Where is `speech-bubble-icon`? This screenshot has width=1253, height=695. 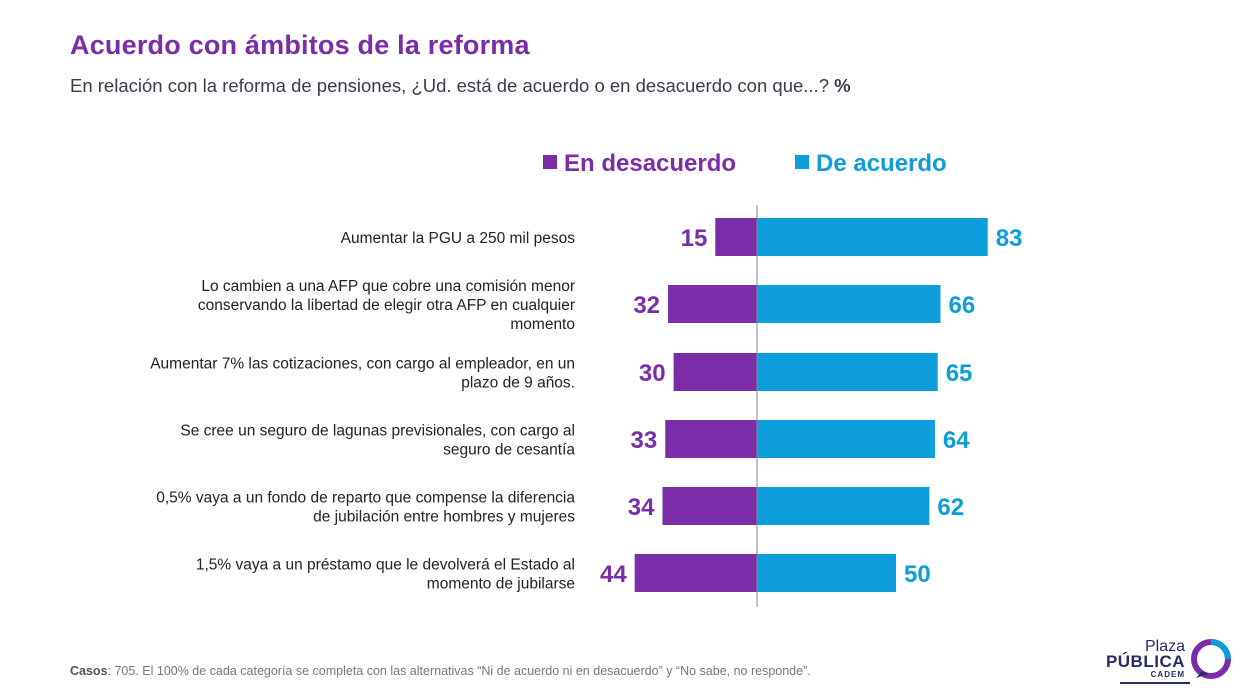 speech-bubble-icon is located at coordinates (1211, 659).